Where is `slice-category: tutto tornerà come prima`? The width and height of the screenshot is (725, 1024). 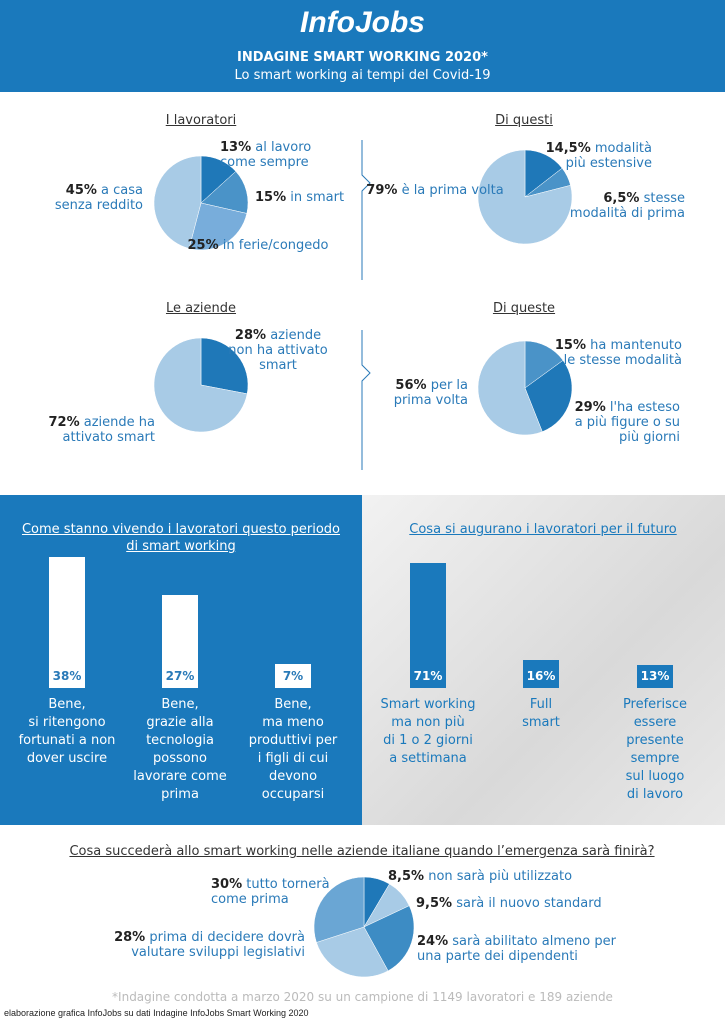
slice-category: tutto tornerà come prima is located at coordinates (270, 892).